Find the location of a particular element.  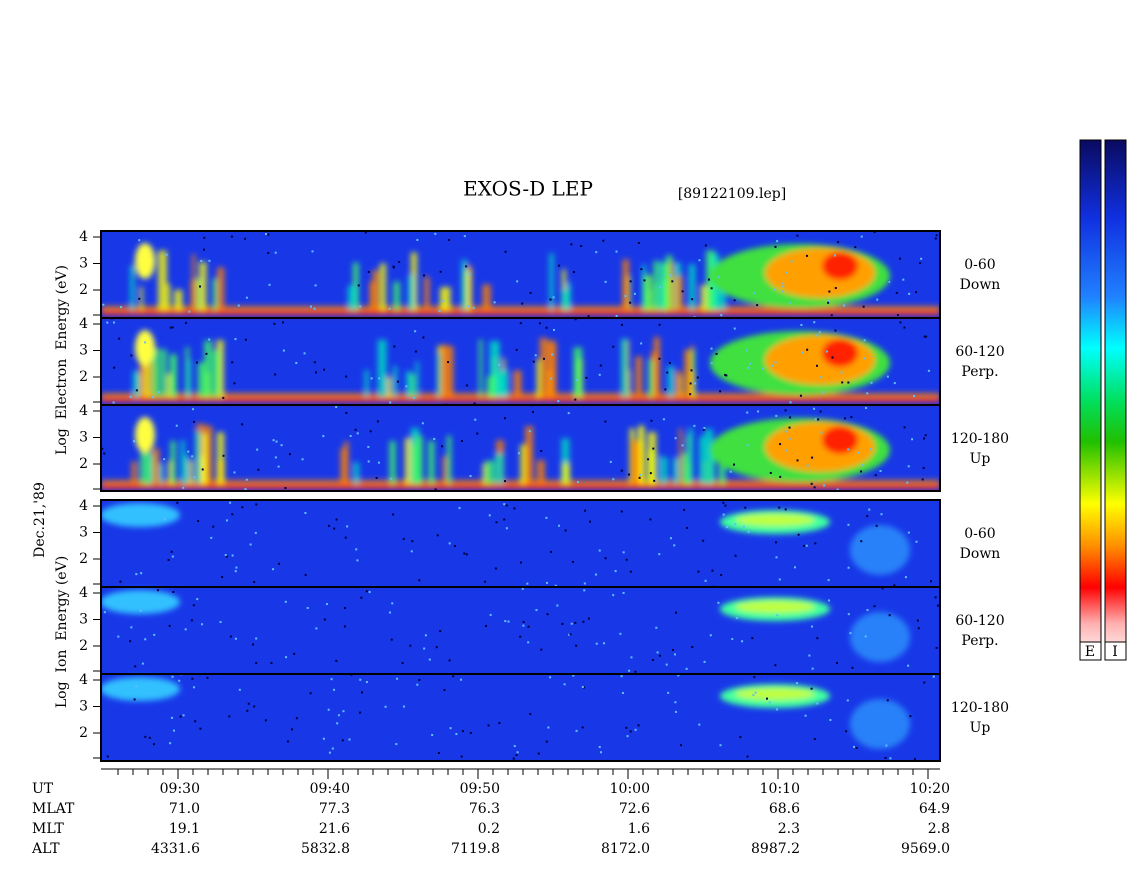

panel-range: 60-120 is located at coordinates (979, 621).